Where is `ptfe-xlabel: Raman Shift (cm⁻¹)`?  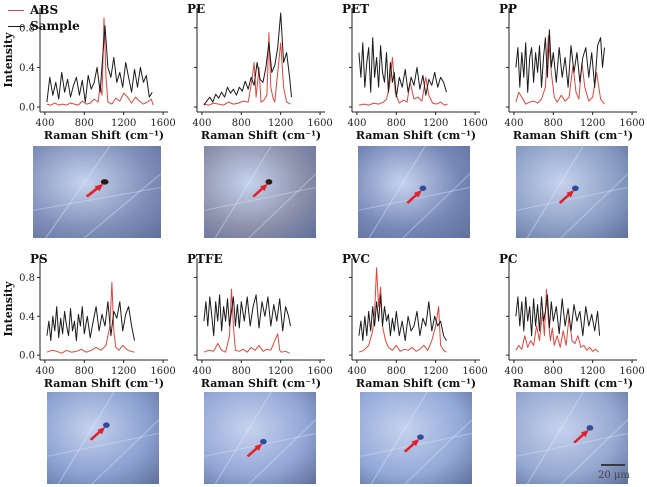
ptfe-xlabel: Raman Shift (cm⁻¹) is located at coordinates (261, 383).